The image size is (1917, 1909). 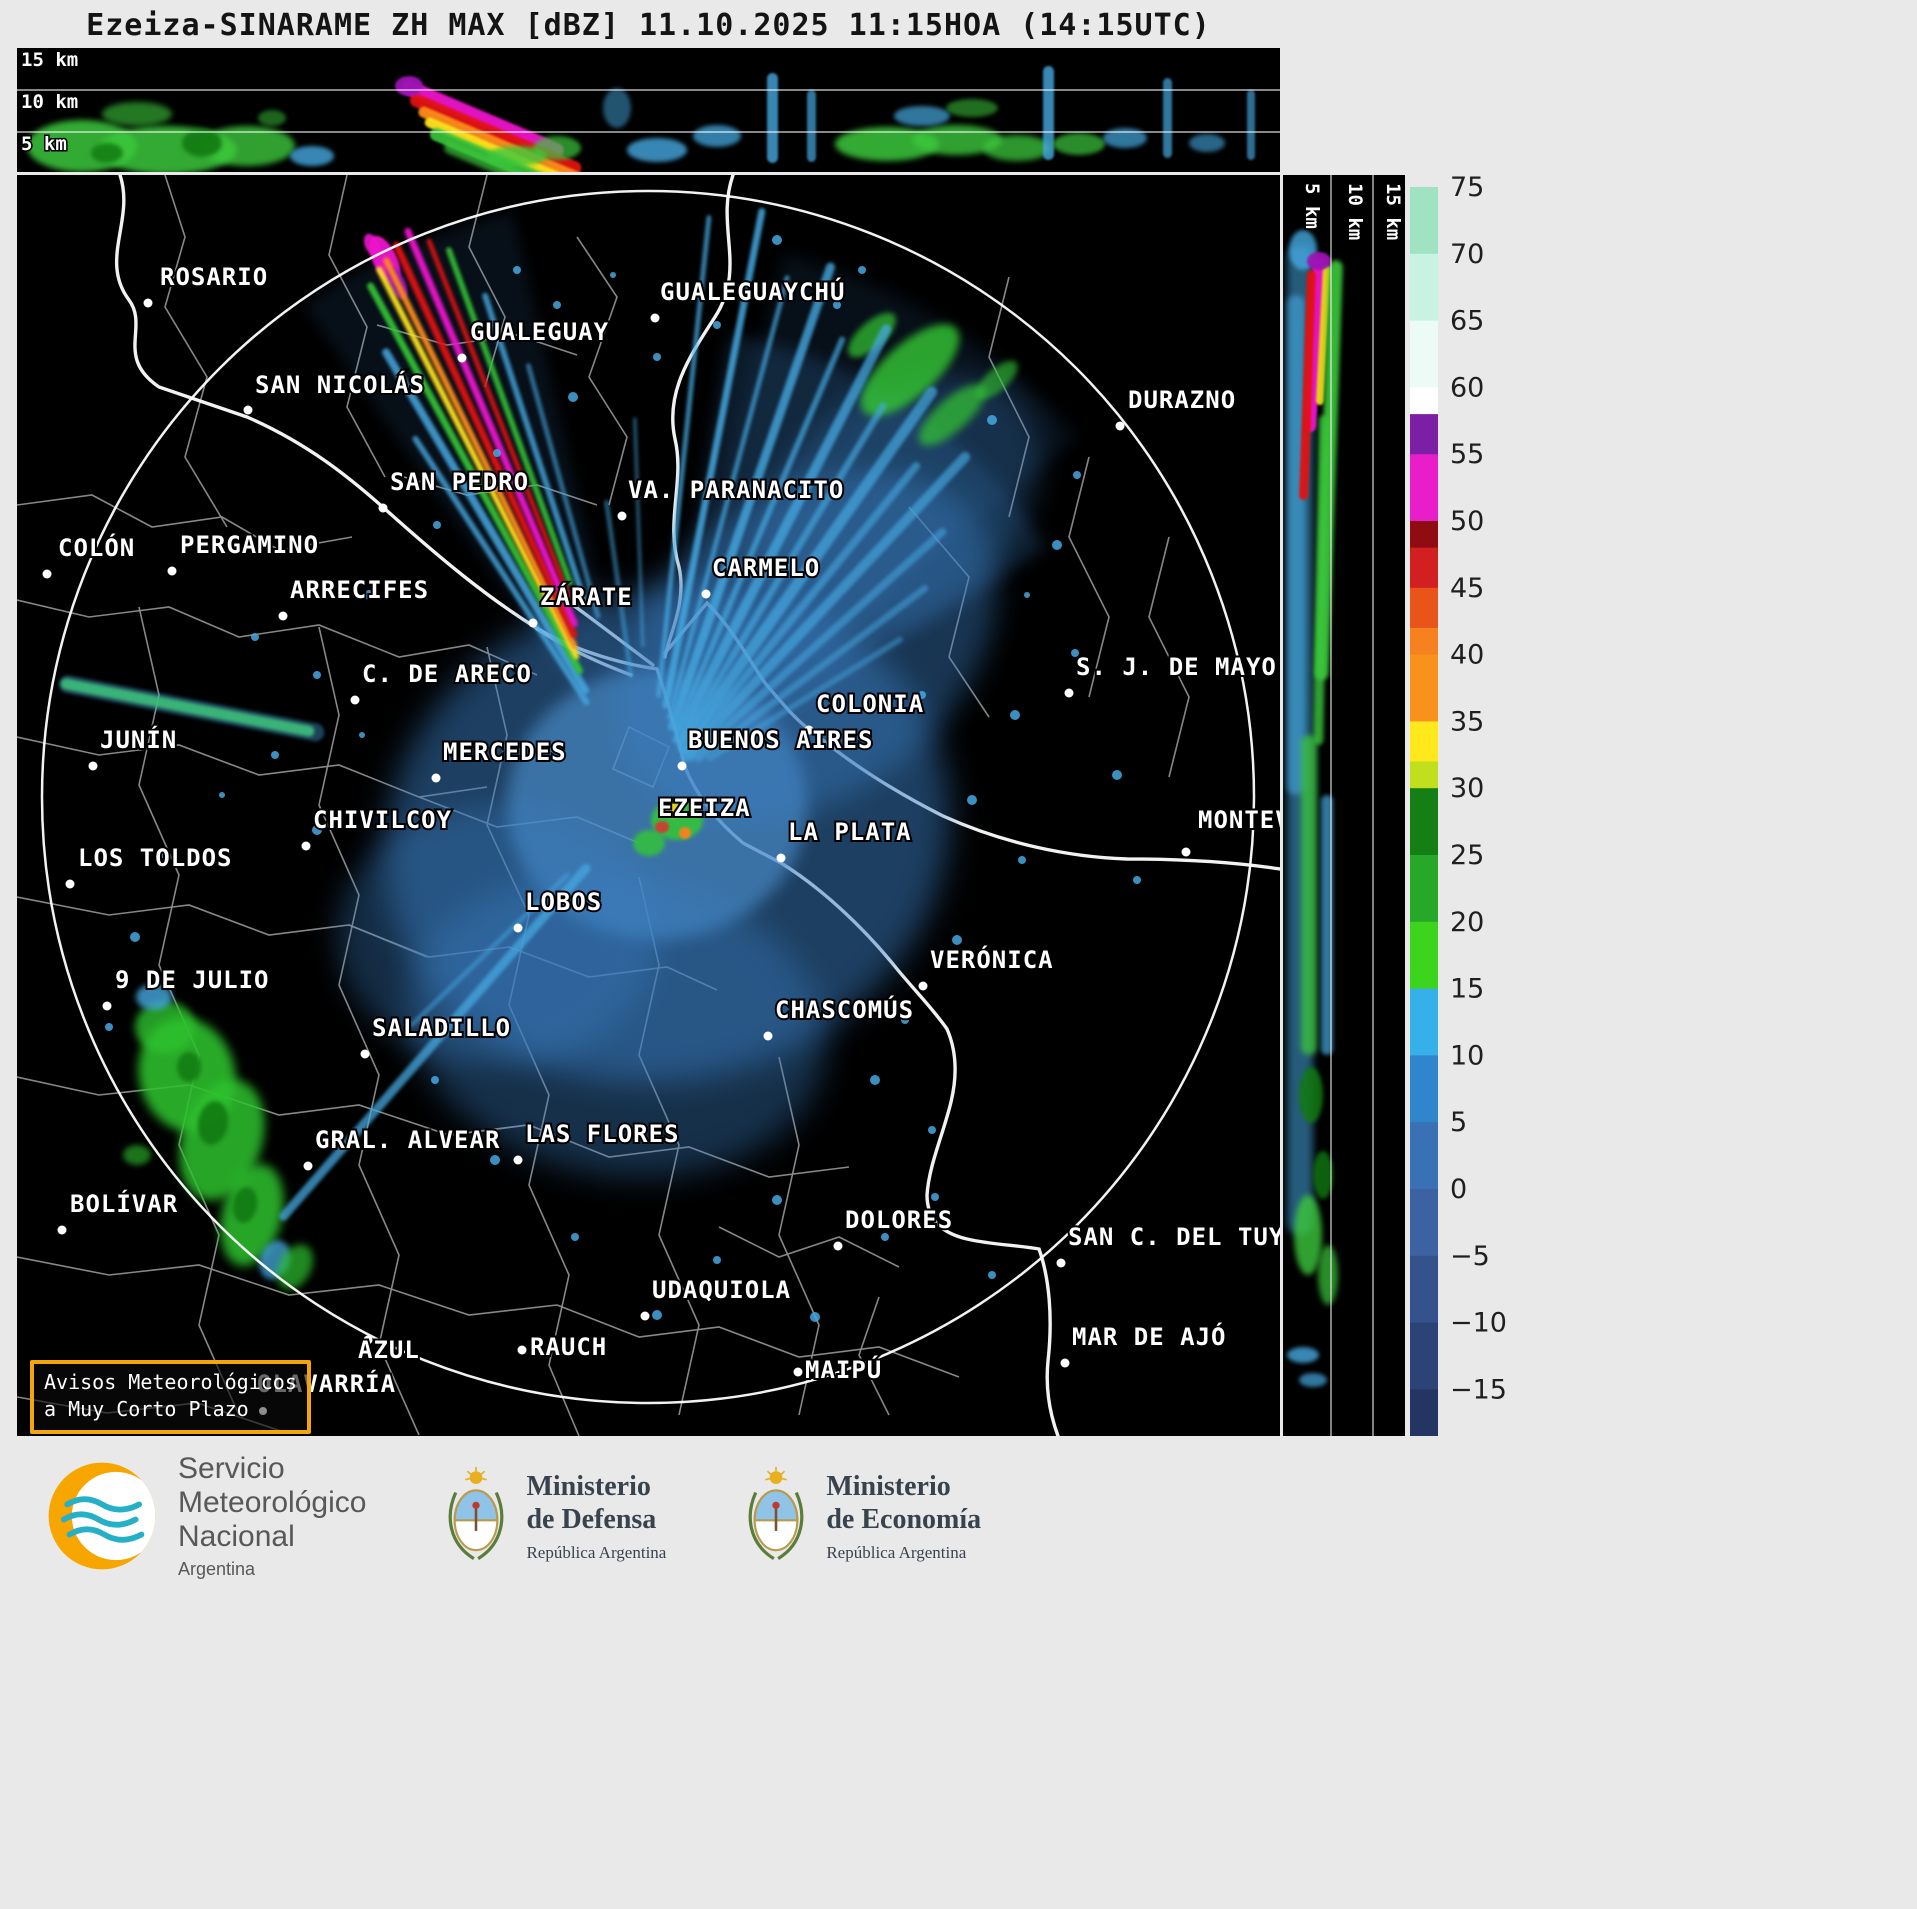 I want to click on city-label: BUENOS AIRES, so click(x=780, y=740).